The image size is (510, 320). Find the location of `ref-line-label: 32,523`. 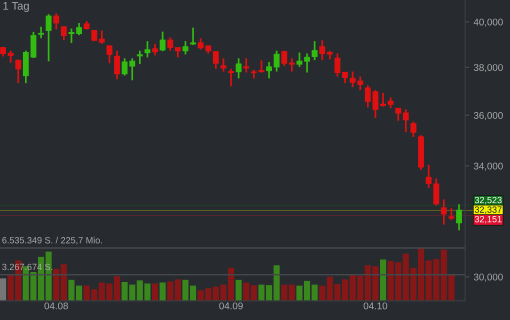

ref-line-label: 32,523 is located at coordinates (488, 200).